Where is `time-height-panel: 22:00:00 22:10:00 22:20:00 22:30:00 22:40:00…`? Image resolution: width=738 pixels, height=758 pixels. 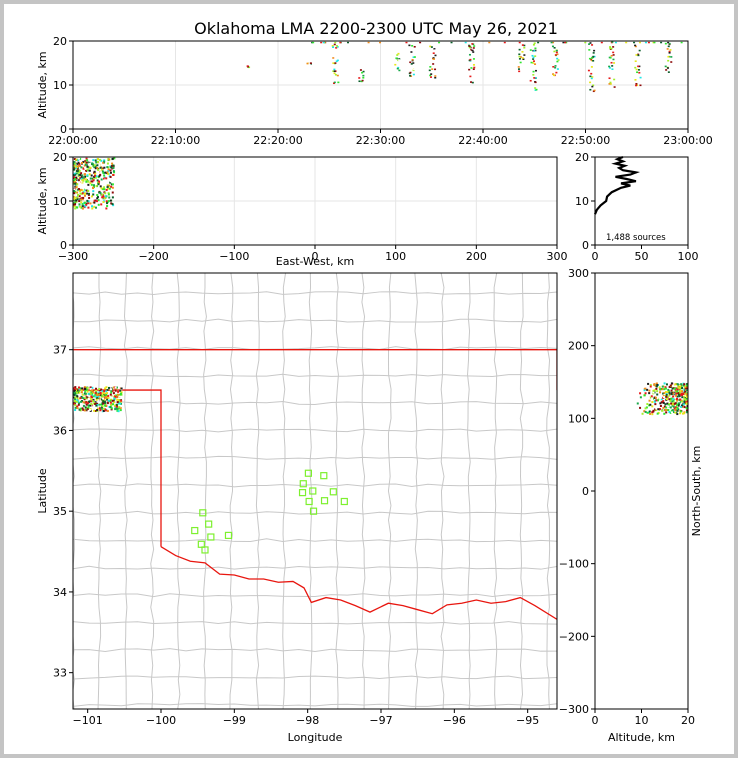 time-height-panel: 22:00:00 22:10:00 22:20:00 22:30:00 22:40:00… is located at coordinates (374, 91).